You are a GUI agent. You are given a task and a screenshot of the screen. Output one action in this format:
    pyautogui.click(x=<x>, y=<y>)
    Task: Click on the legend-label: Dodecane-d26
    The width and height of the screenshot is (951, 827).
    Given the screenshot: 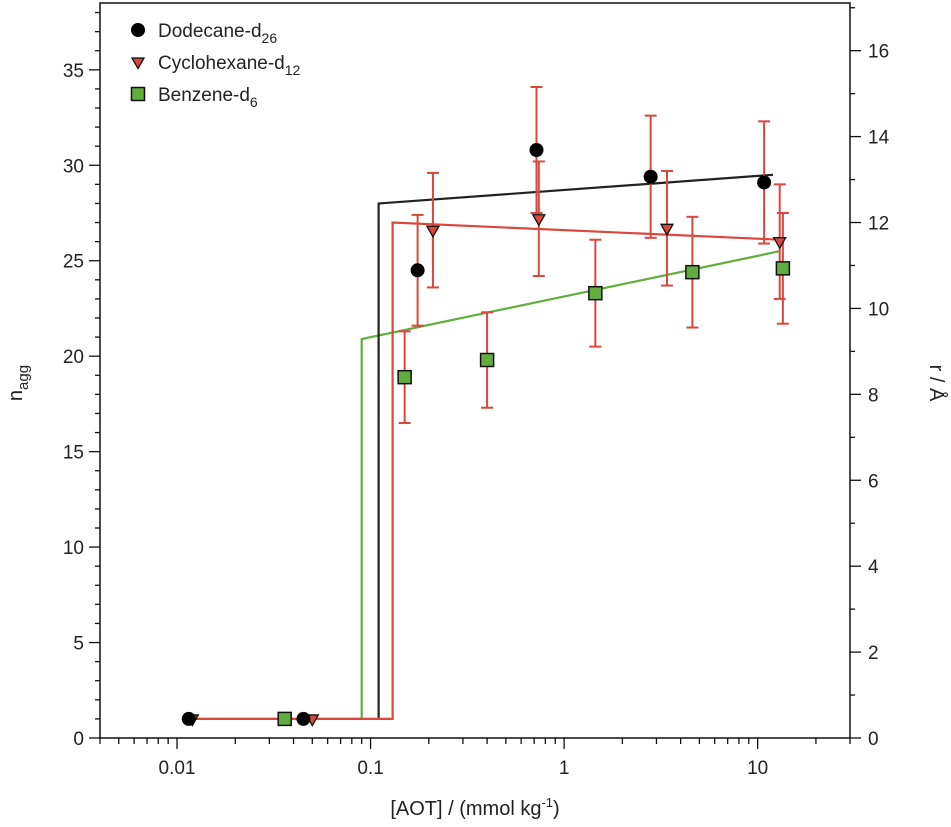 What is the action you would take?
    pyautogui.click(x=217, y=33)
    